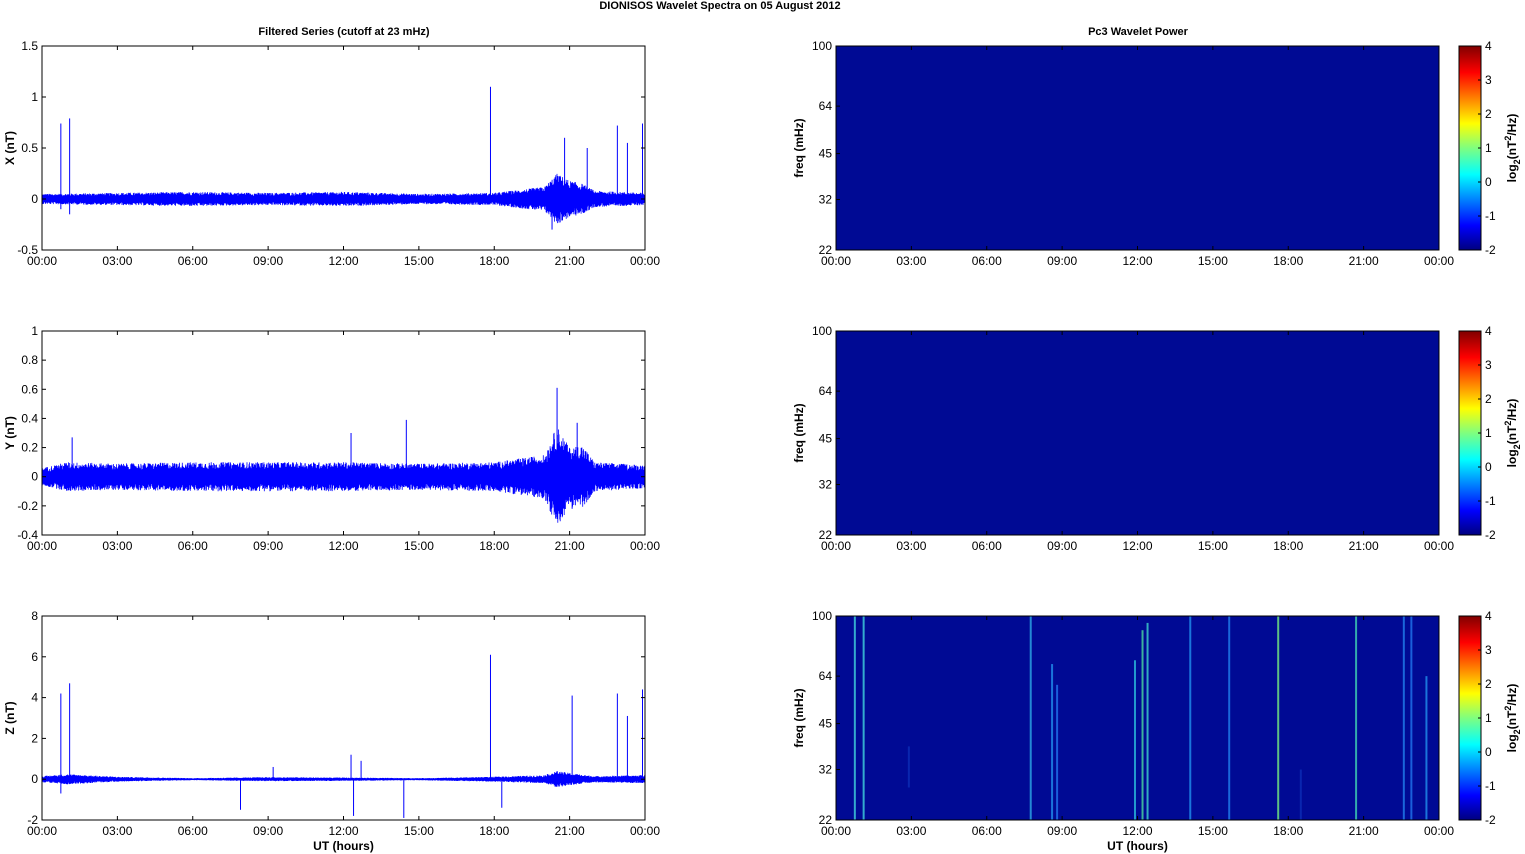 The height and width of the screenshot is (854, 1525). Describe the element at coordinates (34, 698) in the screenshot. I see `y-tick-label: 4` at that location.